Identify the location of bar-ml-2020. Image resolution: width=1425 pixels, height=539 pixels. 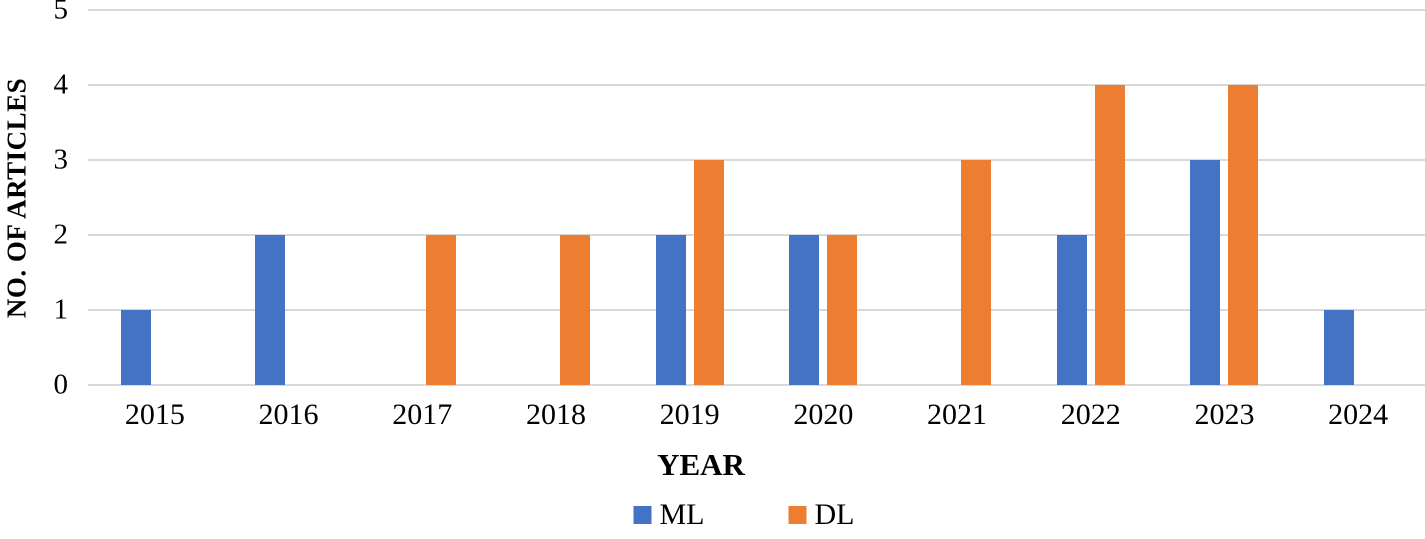
(804, 310).